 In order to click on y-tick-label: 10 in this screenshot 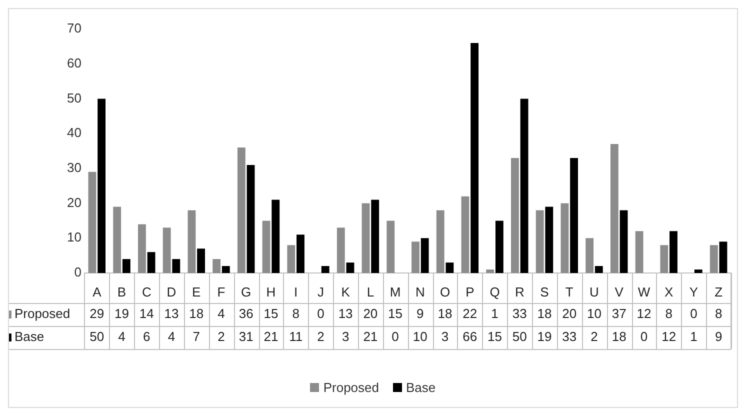, I will do `click(74, 237)`.